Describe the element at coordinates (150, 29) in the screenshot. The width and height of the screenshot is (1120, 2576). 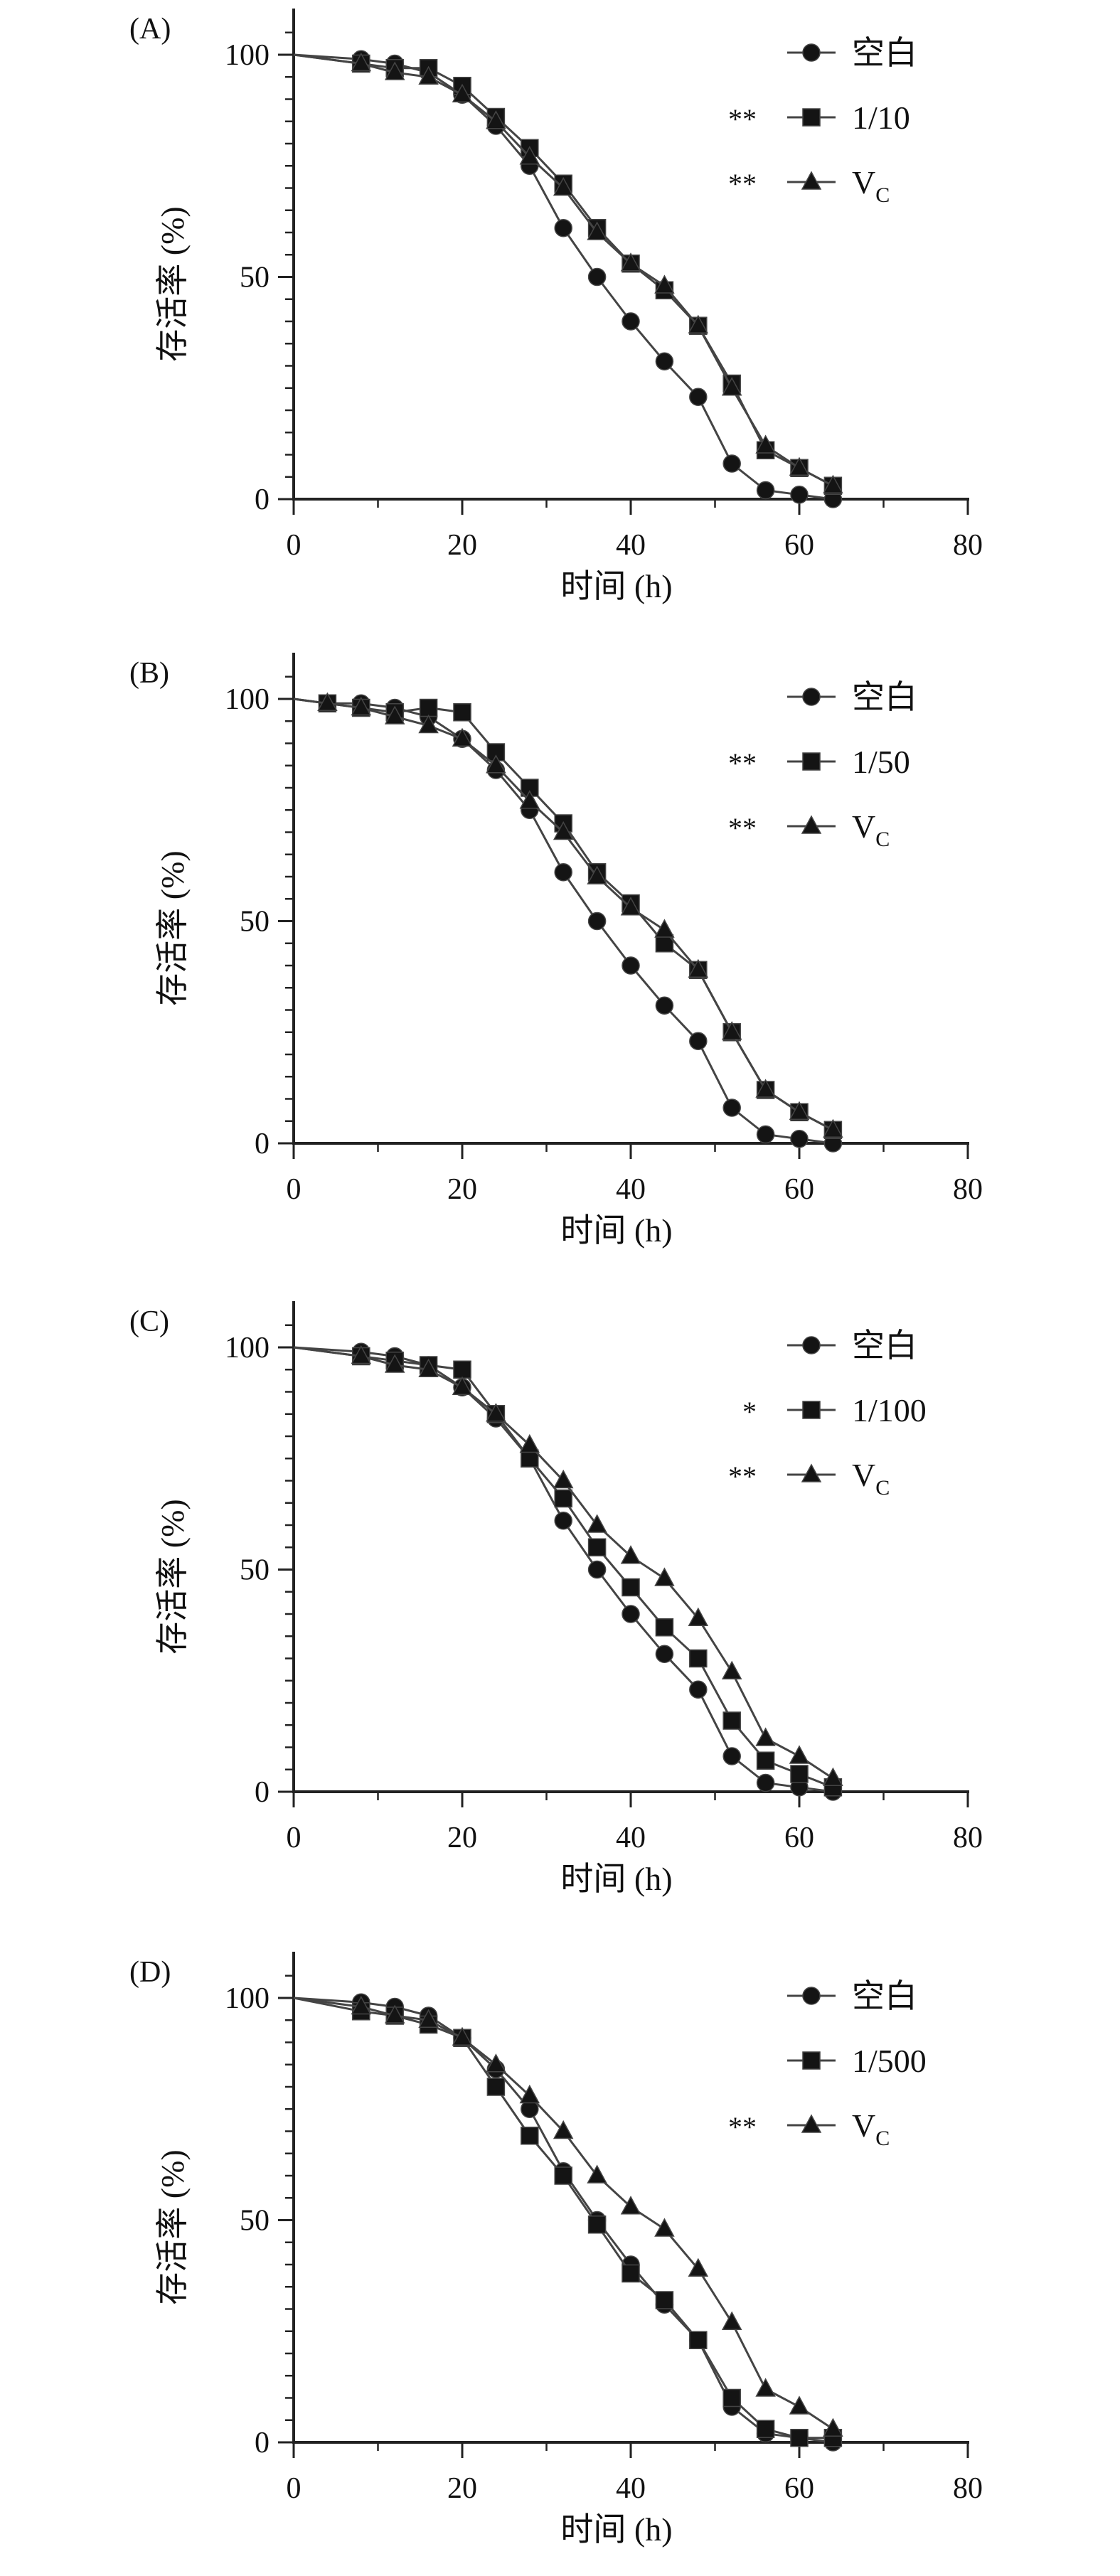
I see `panel-label: (A)` at that location.